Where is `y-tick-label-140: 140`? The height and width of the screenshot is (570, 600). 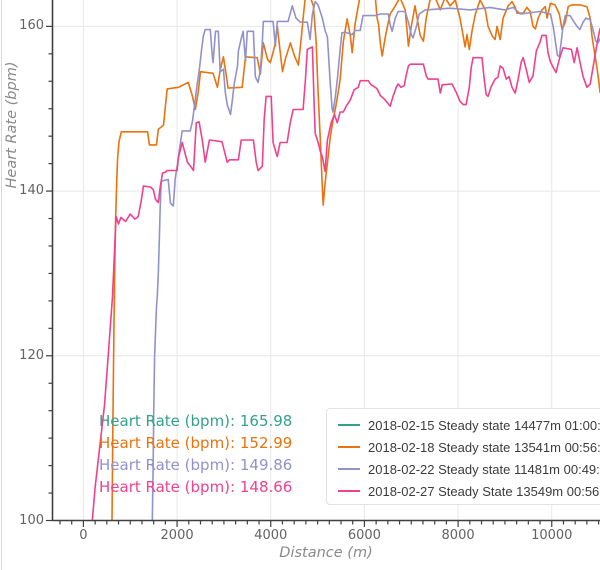
y-tick-label-140: 140 is located at coordinates (31, 191).